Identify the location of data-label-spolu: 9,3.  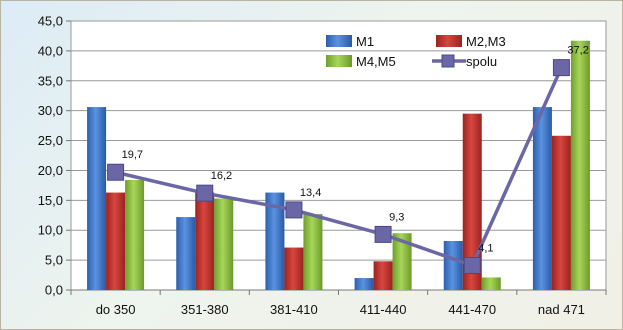
(396, 217).